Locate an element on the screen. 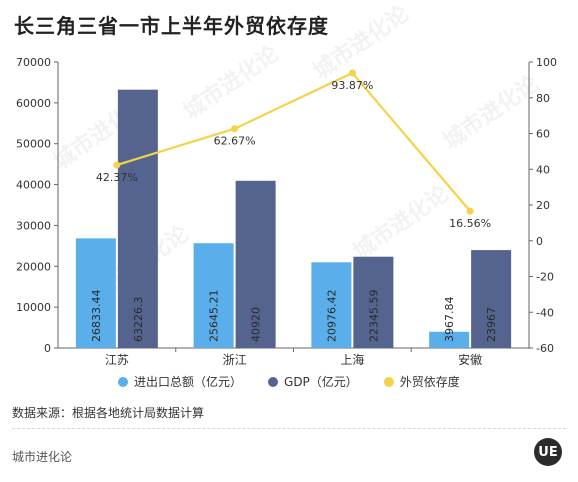 This screenshot has width=578, height=482. y-right-tick-label: -20 is located at coordinates (545, 277).